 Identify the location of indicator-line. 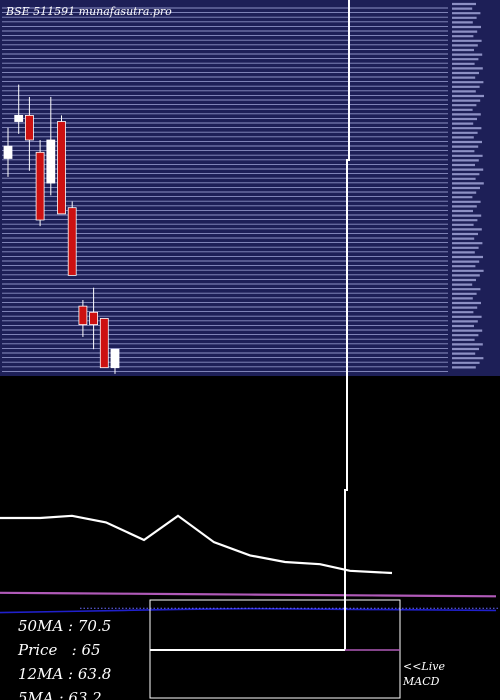
(196, 544).